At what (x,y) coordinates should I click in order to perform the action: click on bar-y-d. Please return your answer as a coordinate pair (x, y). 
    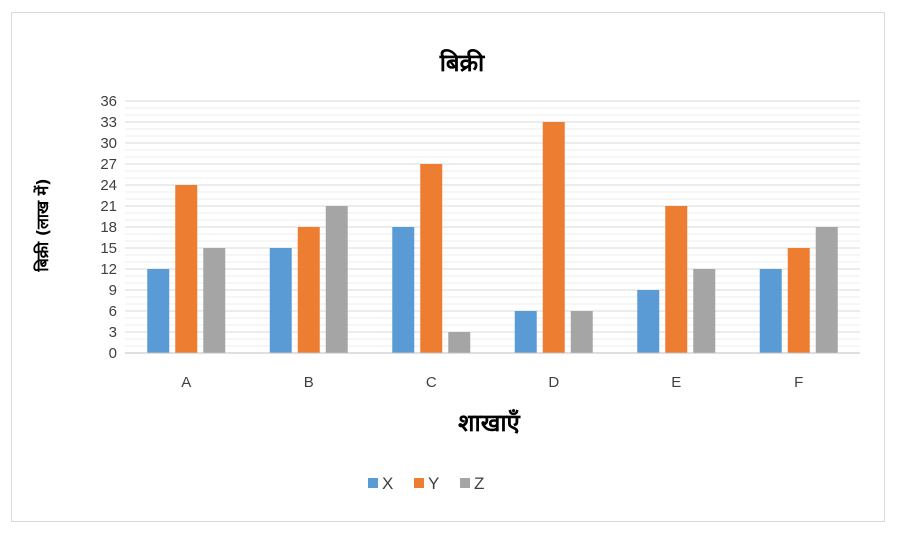
    Looking at the image, I should click on (553, 237).